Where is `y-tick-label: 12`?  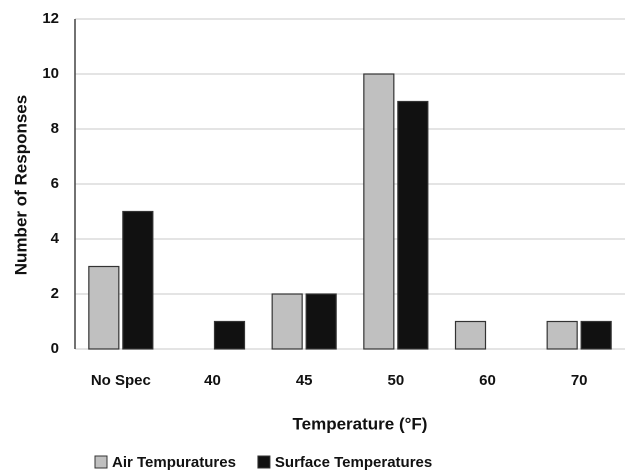
y-tick-label: 12 is located at coordinates (50, 18).